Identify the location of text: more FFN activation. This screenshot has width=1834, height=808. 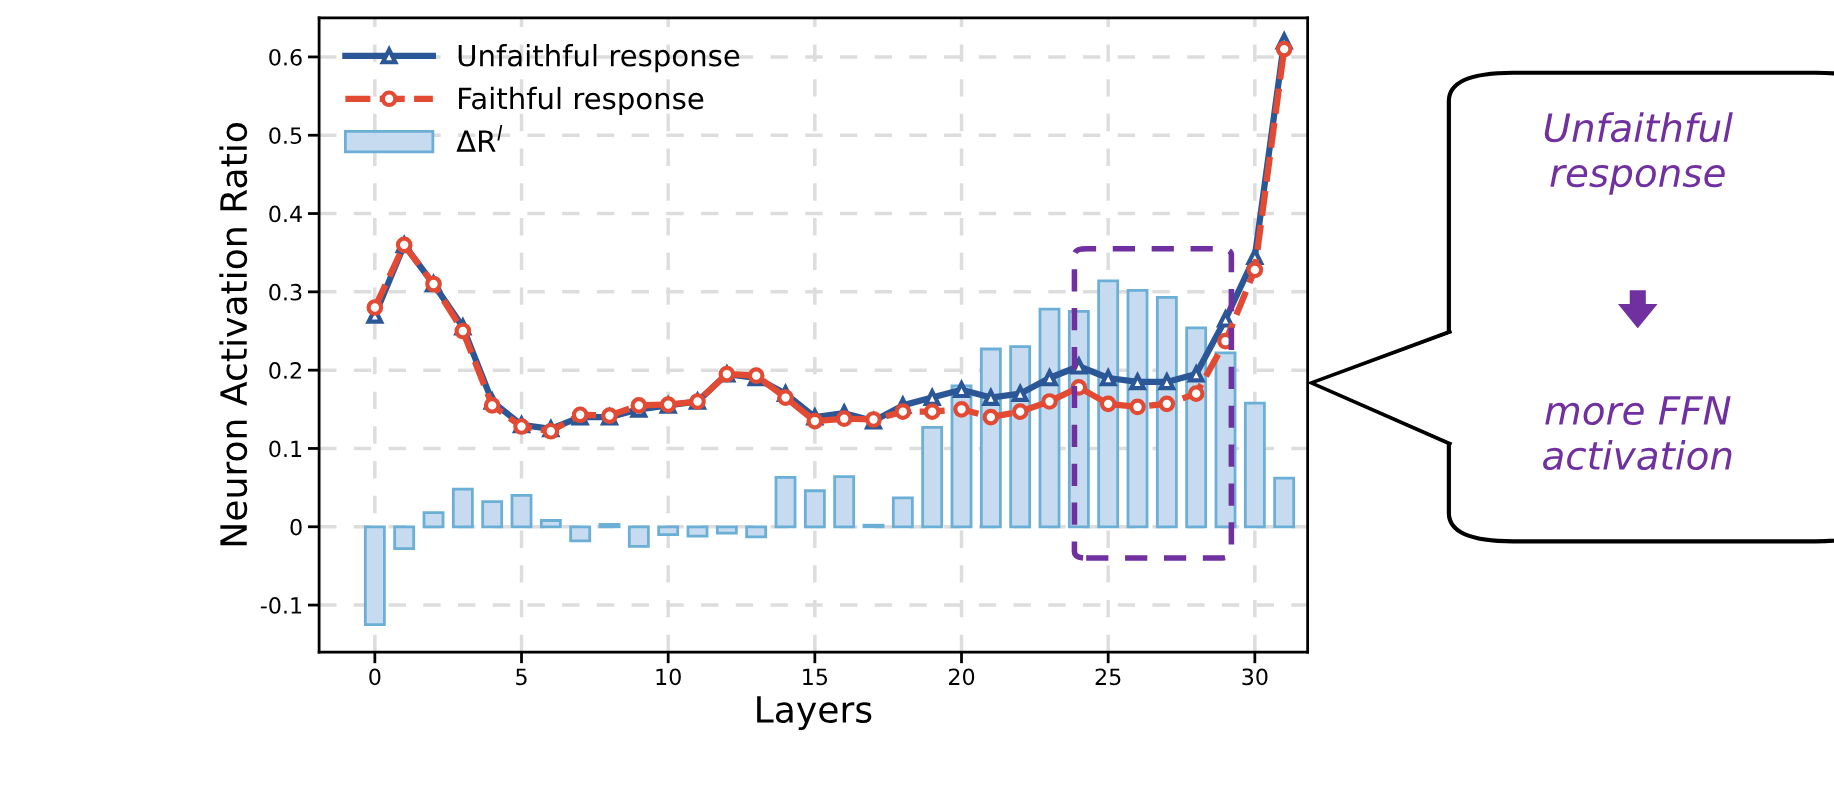
(1637, 433).